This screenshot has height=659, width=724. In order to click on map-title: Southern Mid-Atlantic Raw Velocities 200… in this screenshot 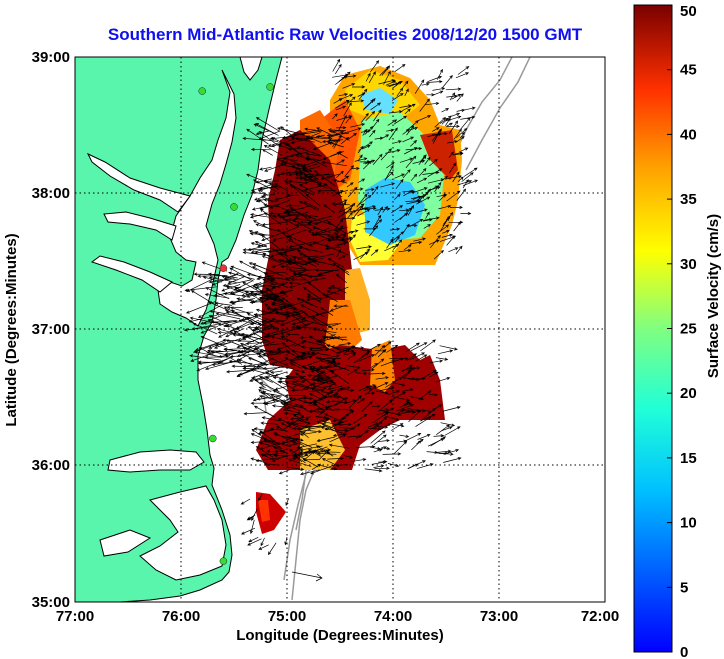, I will do `click(345, 34)`.